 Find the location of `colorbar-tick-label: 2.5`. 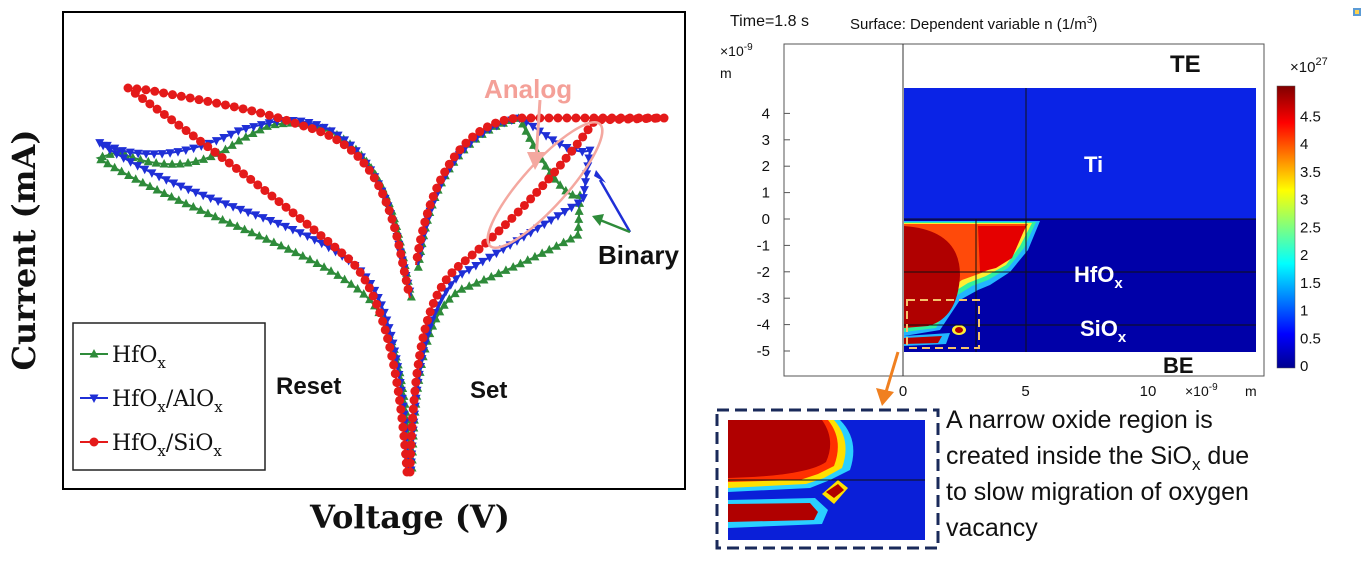

colorbar-tick-label: 2.5 is located at coordinates (1310, 227).